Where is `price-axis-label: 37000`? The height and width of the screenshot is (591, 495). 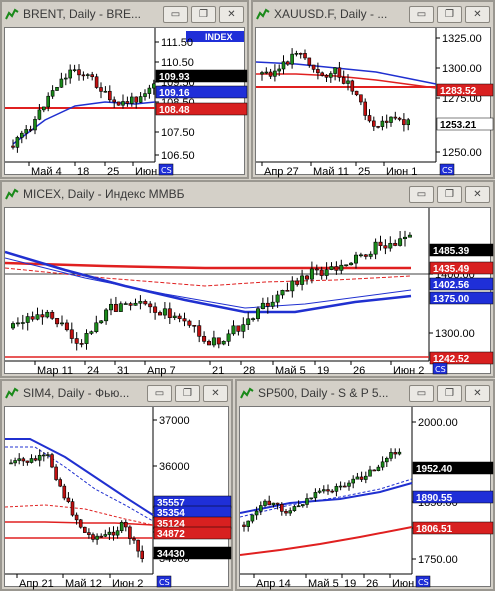 price-axis-label: 37000 is located at coordinates (174, 421).